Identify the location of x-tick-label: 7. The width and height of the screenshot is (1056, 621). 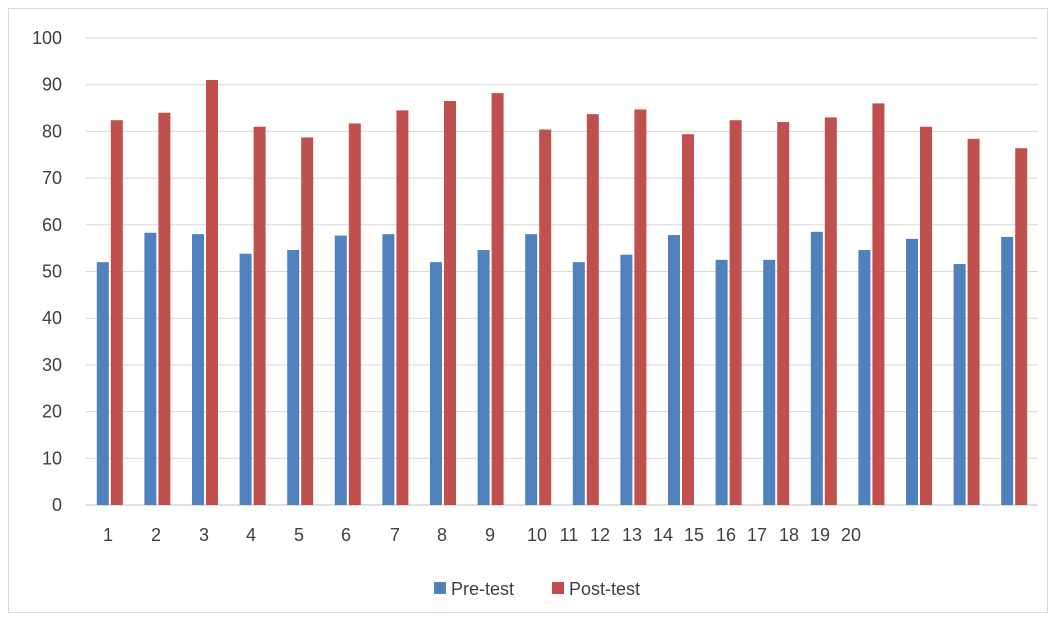
(395, 535).